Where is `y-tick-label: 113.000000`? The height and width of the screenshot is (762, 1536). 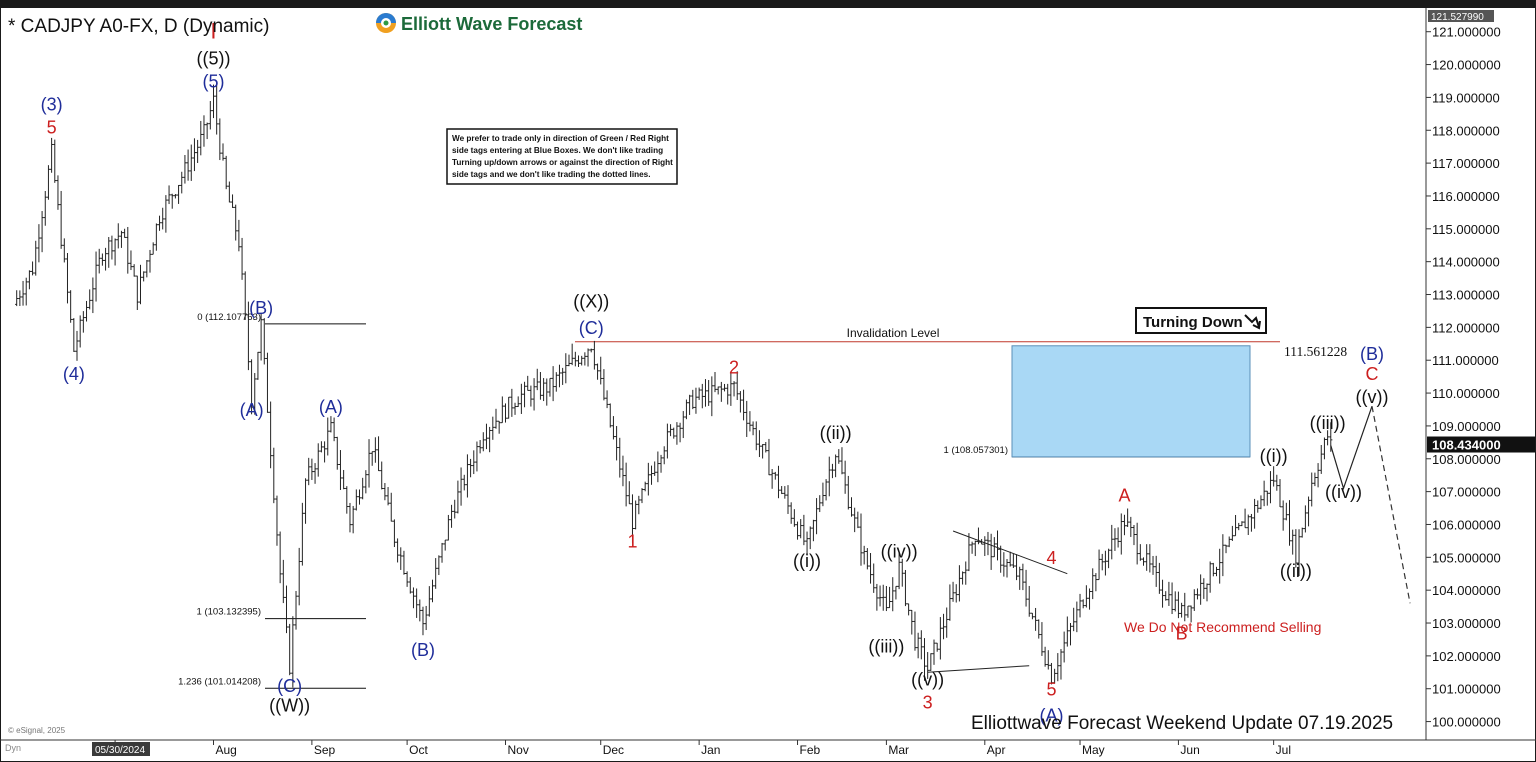 y-tick-label: 113.000000 is located at coordinates (1466, 295).